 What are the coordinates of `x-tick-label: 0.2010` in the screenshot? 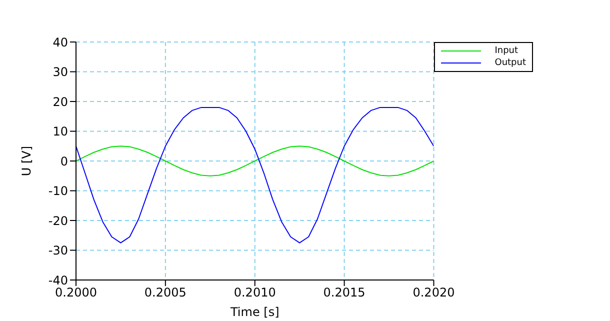 It's located at (255, 293).